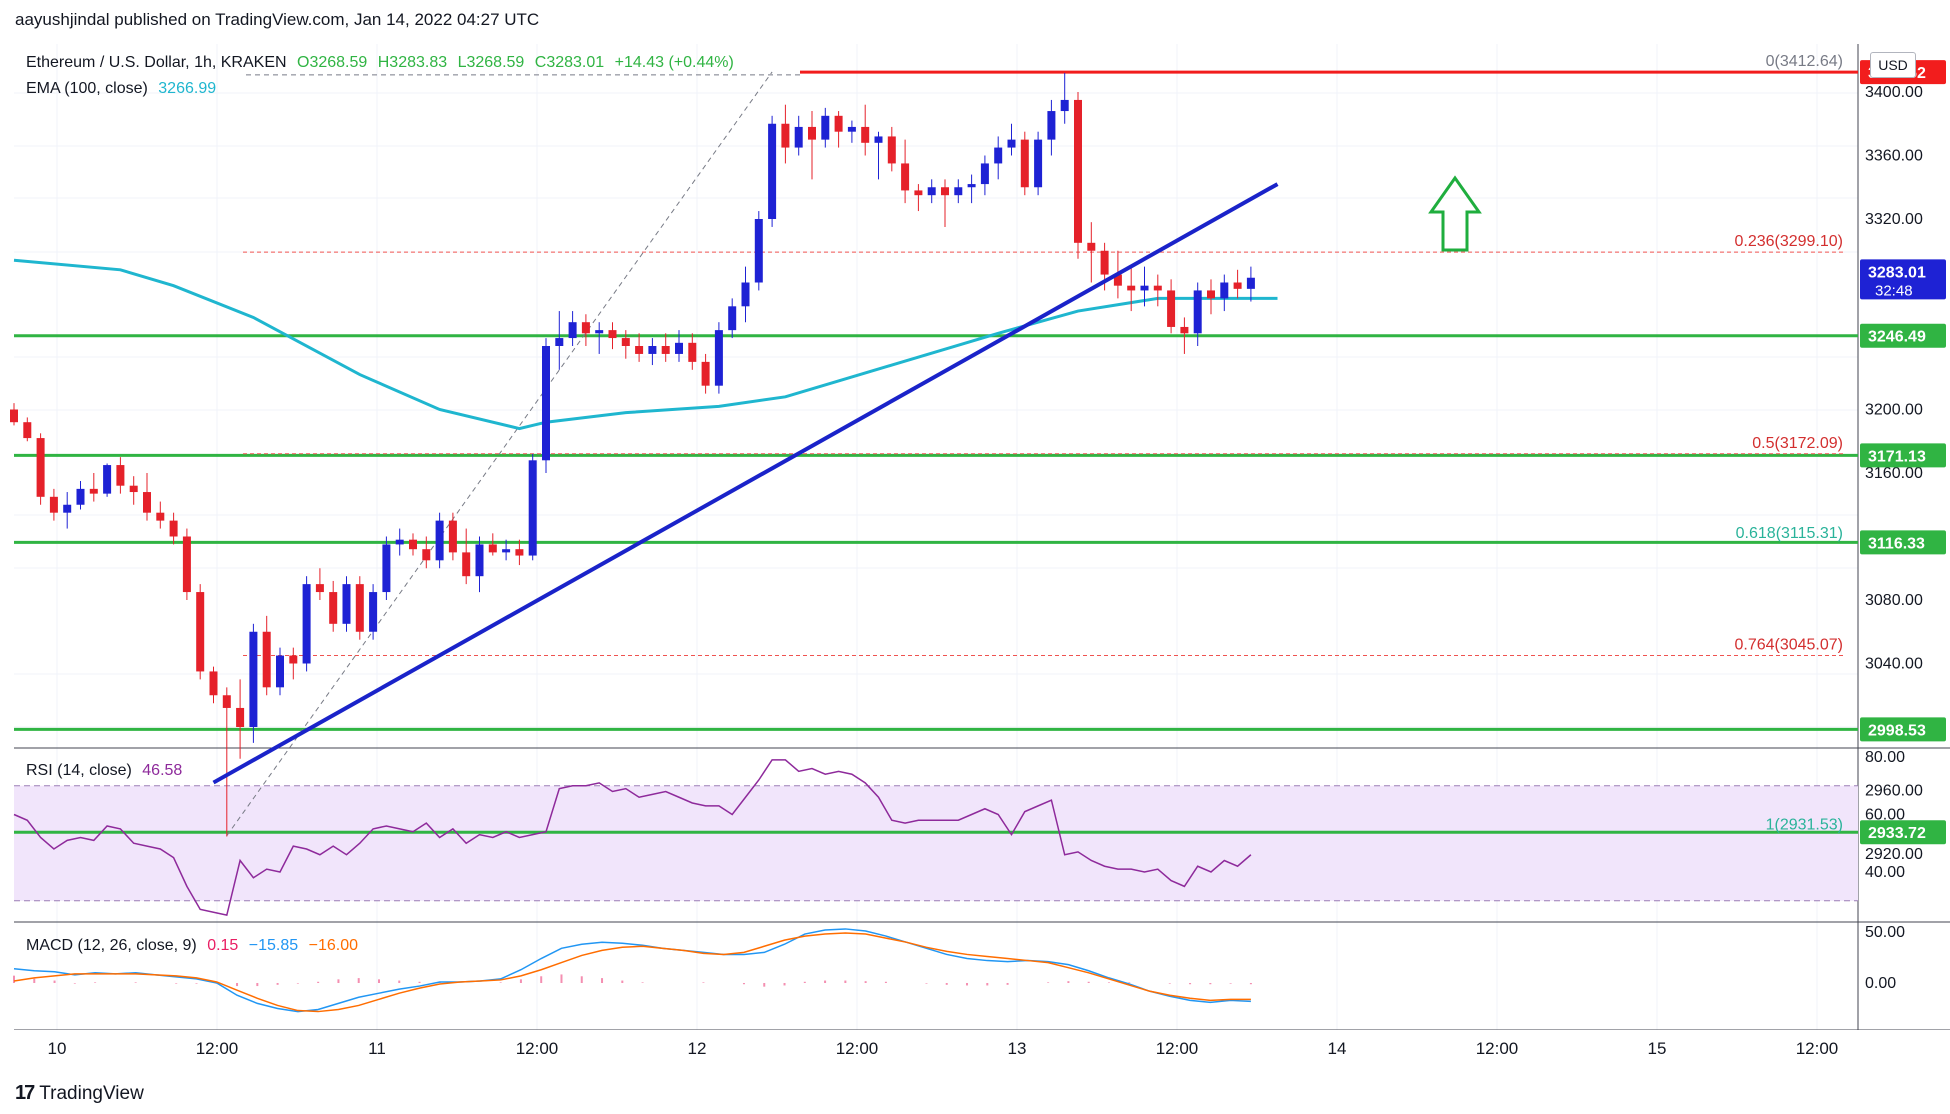  Describe the element at coordinates (1455, 213) in the screenshot. I see `up-arrow-icon` at that location.